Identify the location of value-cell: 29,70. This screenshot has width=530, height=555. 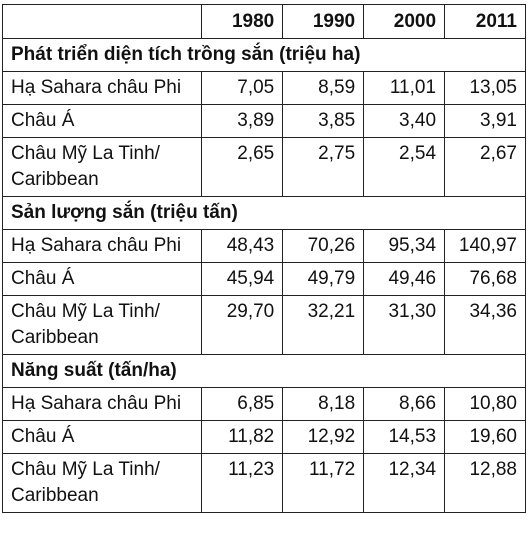
(242, 325).